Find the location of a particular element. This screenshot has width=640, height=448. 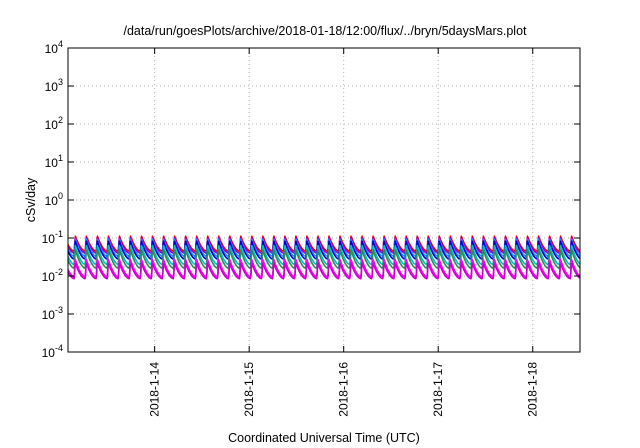

y-tick-label: 10¹ is located at coordinates (54, 161).